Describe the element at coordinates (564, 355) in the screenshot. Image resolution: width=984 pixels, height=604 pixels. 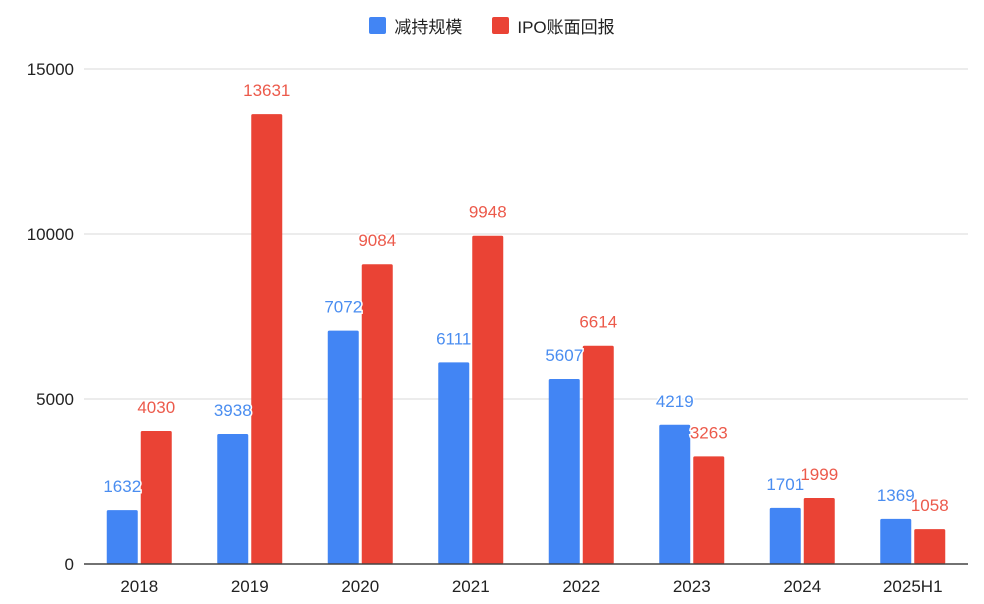
I see `data-label-series-1: 5607` at that location.